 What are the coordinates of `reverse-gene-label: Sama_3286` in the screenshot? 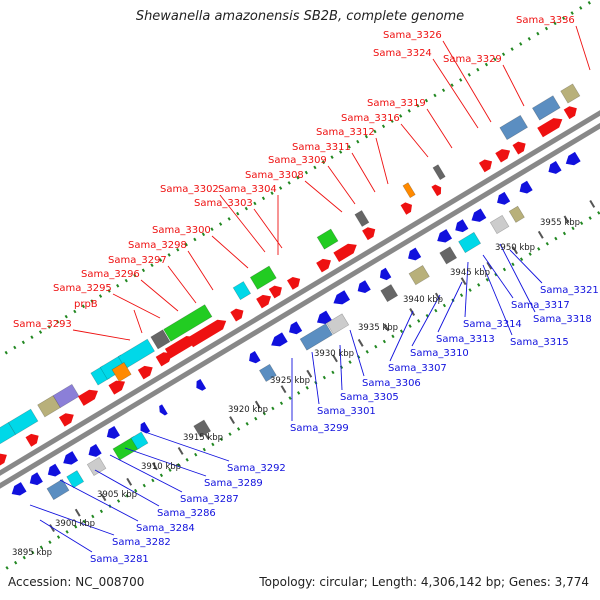 It's located at (186, 513).